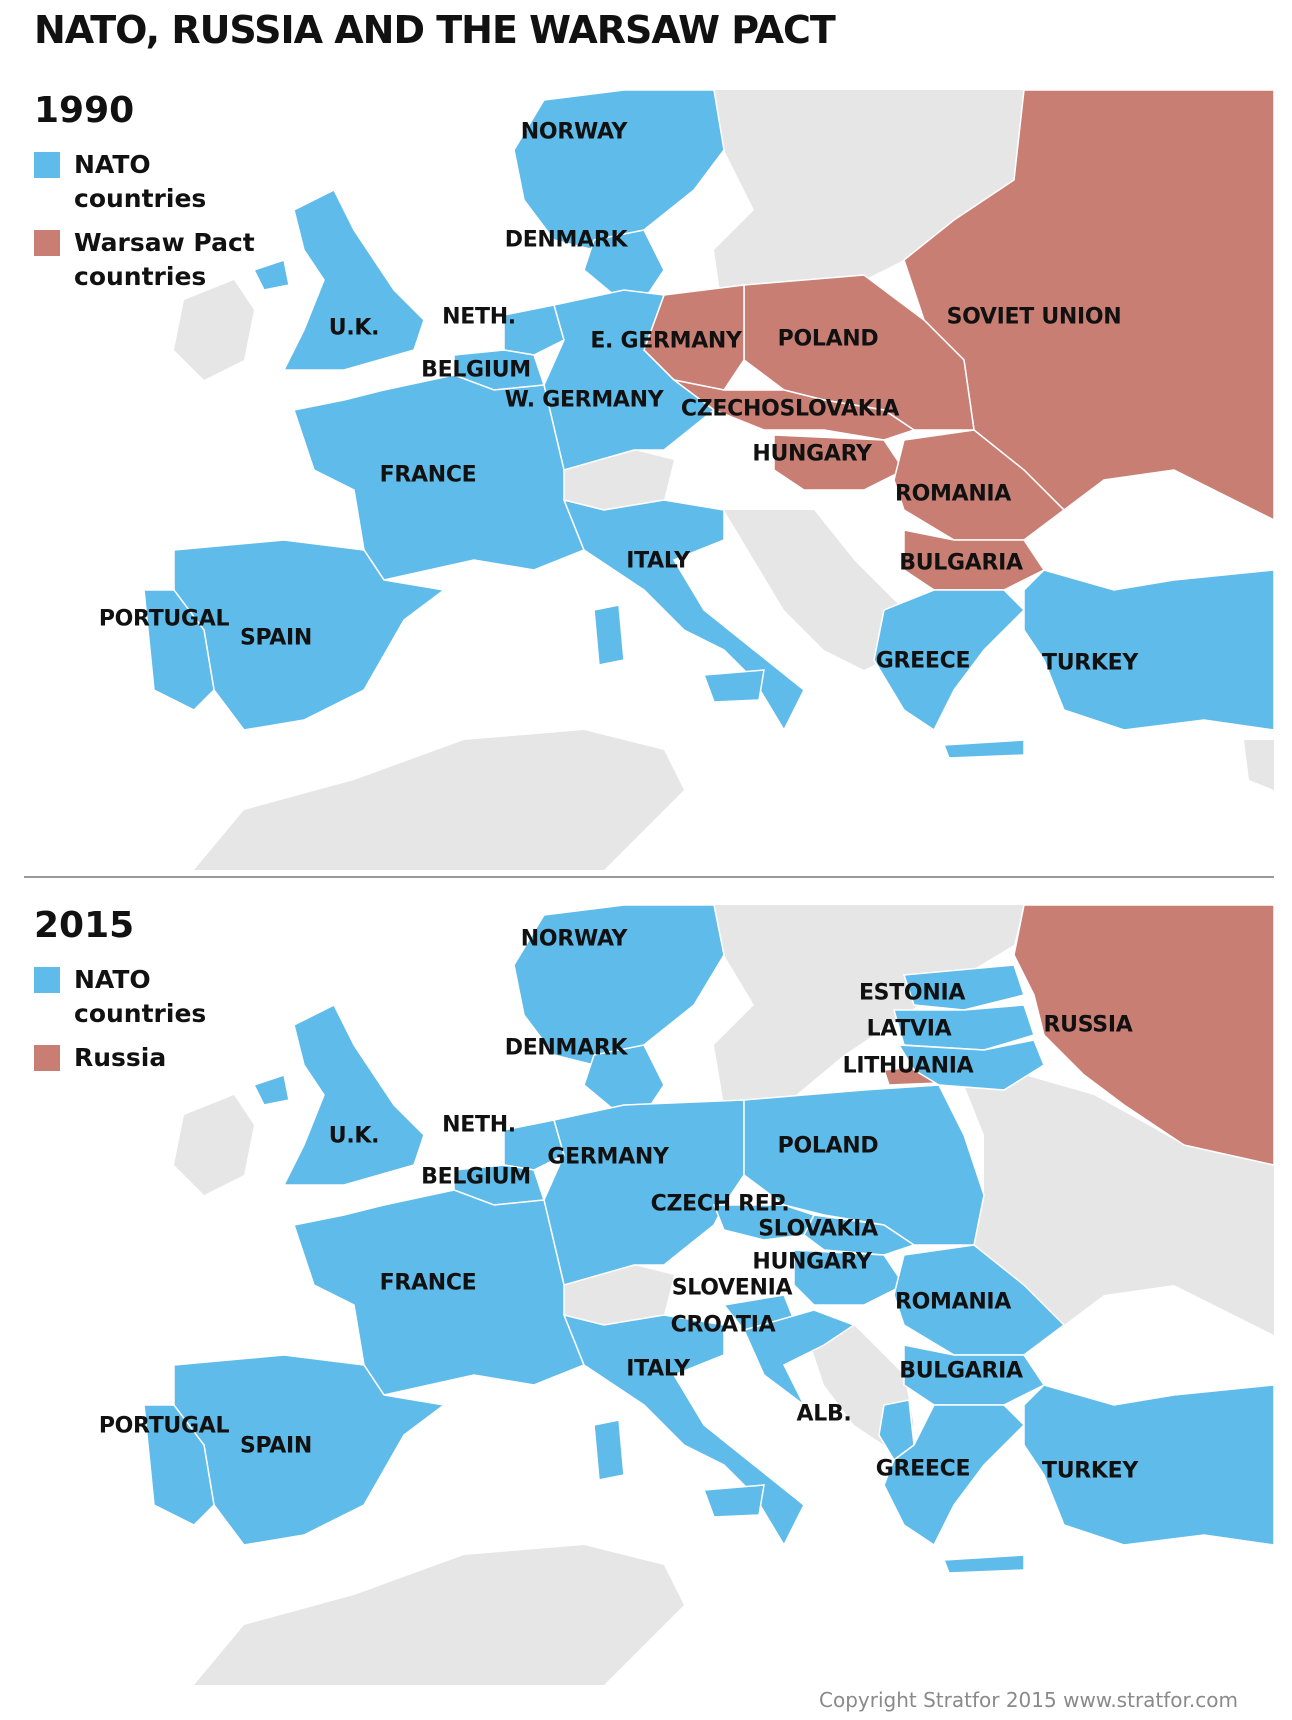 The height and width of the screenshot is (1720, 1292). Describe the element at coordinates (154, 1024) in the screenshot. I see `legend-2015: NATO countries Russia` at that location.